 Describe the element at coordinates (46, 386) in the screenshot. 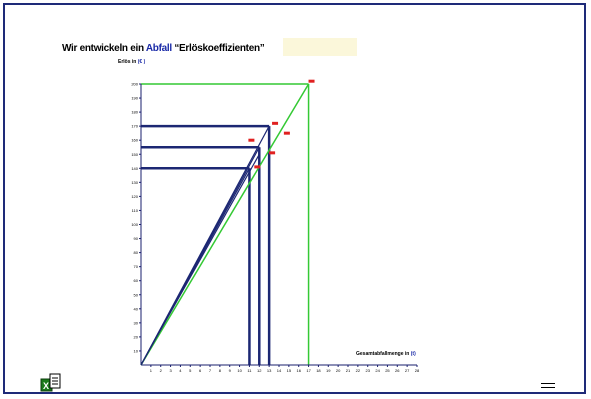

I see `svg-text: X` at that location.